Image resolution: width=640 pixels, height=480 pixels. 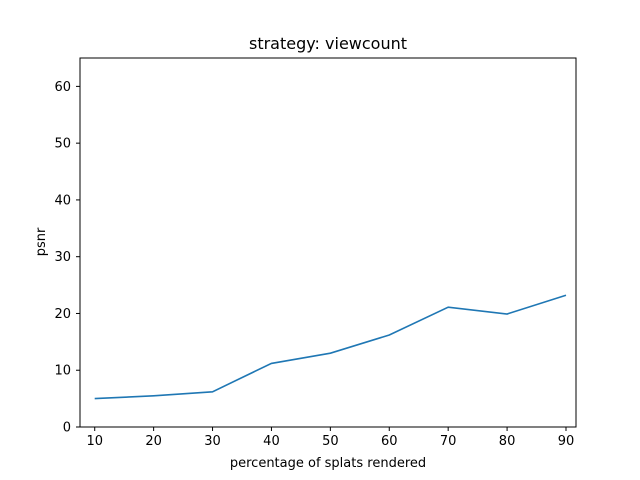 What do you see at coordinates (212, 441) in the screenshot?
I see `x-tick-label: 30` at bounding box center [212, 441].